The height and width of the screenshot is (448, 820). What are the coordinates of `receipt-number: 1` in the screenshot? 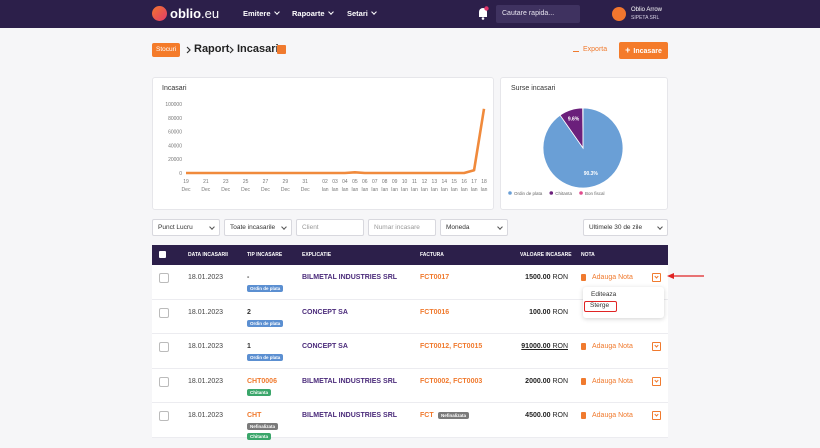 It's located at (249, 346).